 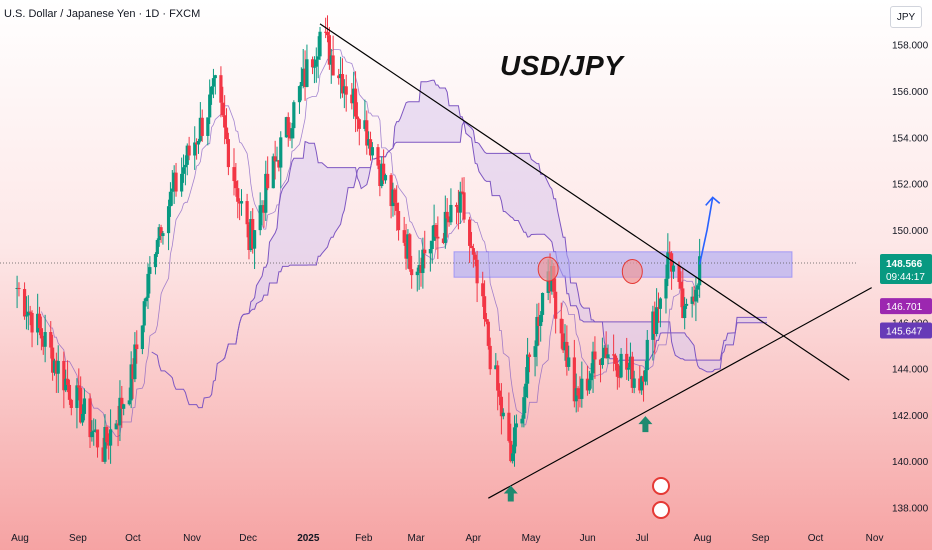 What do you see at coordinates (703, 538) in the screenshot?
I see `time-axis-label: Aug` at bounding box center [703, 538].